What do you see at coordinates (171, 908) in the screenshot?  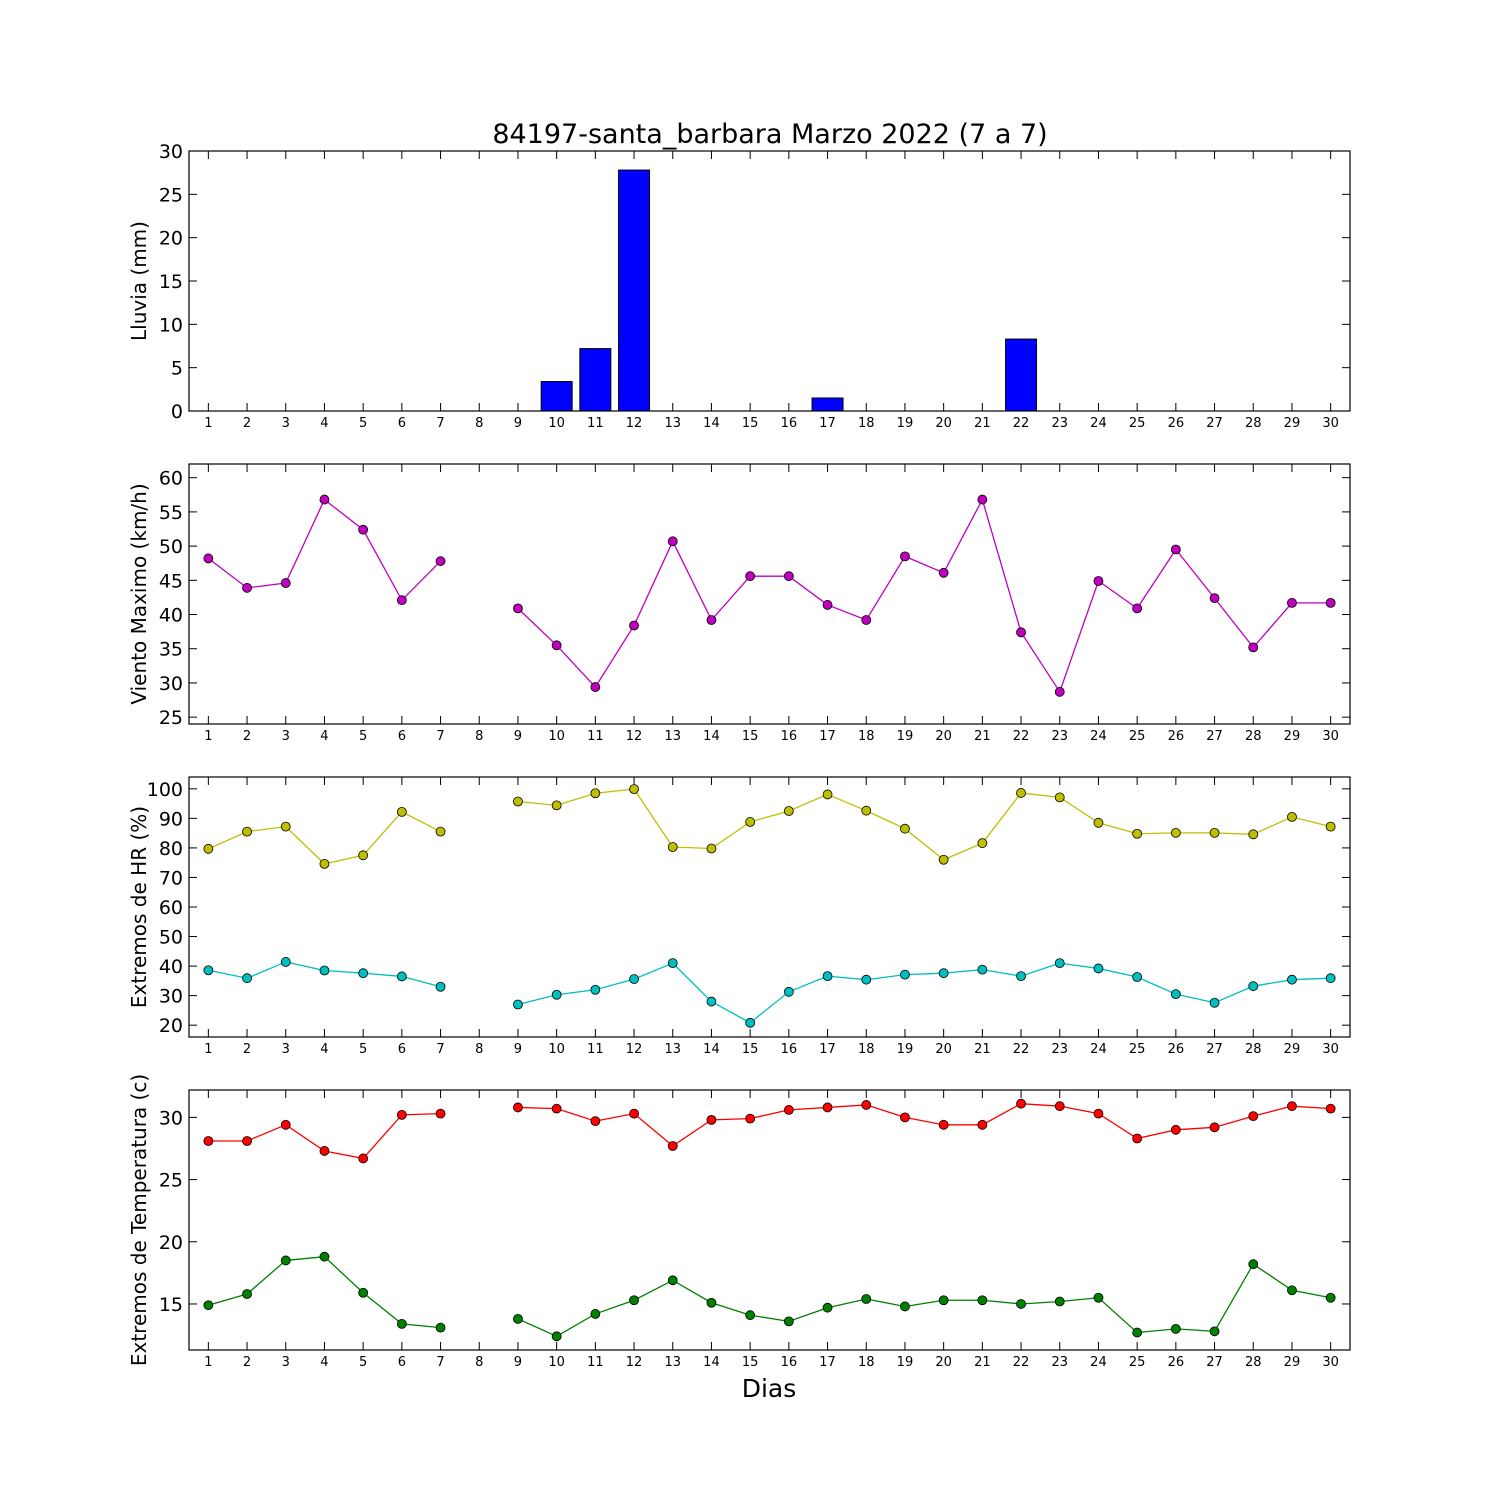 I see `y-tick-label: 60` at bounding box center [171, 908].